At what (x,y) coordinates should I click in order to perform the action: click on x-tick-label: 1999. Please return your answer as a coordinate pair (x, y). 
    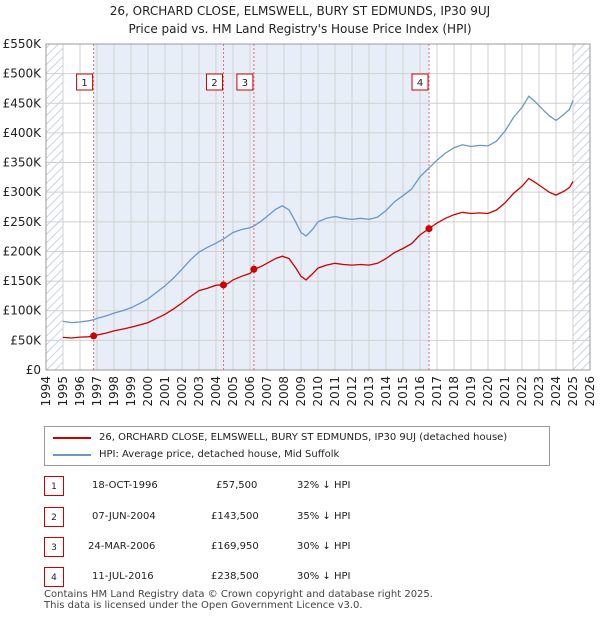
    Looking at the image, I should click on (131, 391).